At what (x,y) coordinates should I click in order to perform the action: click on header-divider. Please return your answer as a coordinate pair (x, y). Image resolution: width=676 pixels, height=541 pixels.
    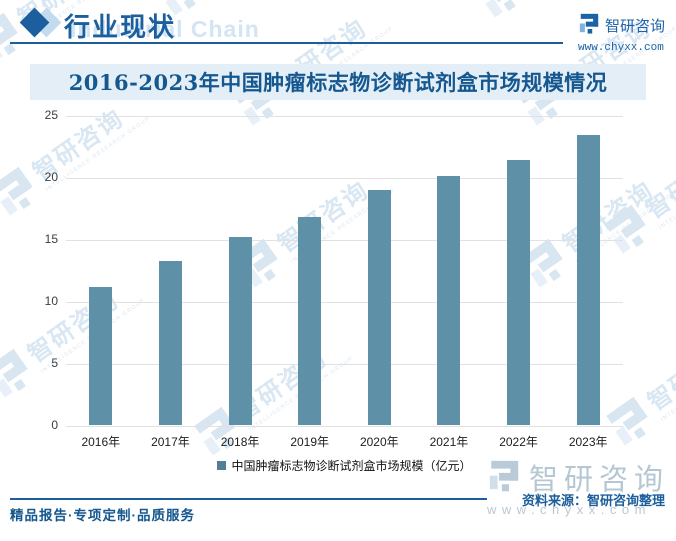
    Looking at the image, I should click on (286, 43).